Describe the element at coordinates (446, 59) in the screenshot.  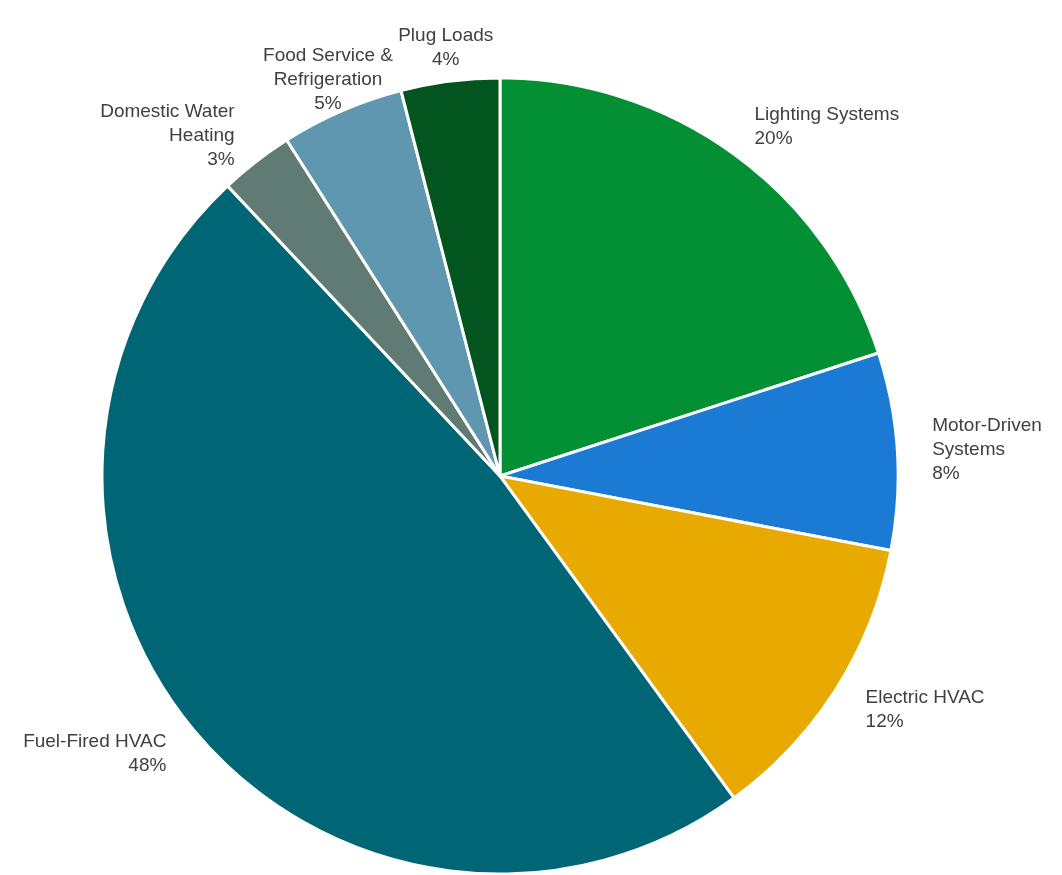
I see `data-label: 4%` at that location.